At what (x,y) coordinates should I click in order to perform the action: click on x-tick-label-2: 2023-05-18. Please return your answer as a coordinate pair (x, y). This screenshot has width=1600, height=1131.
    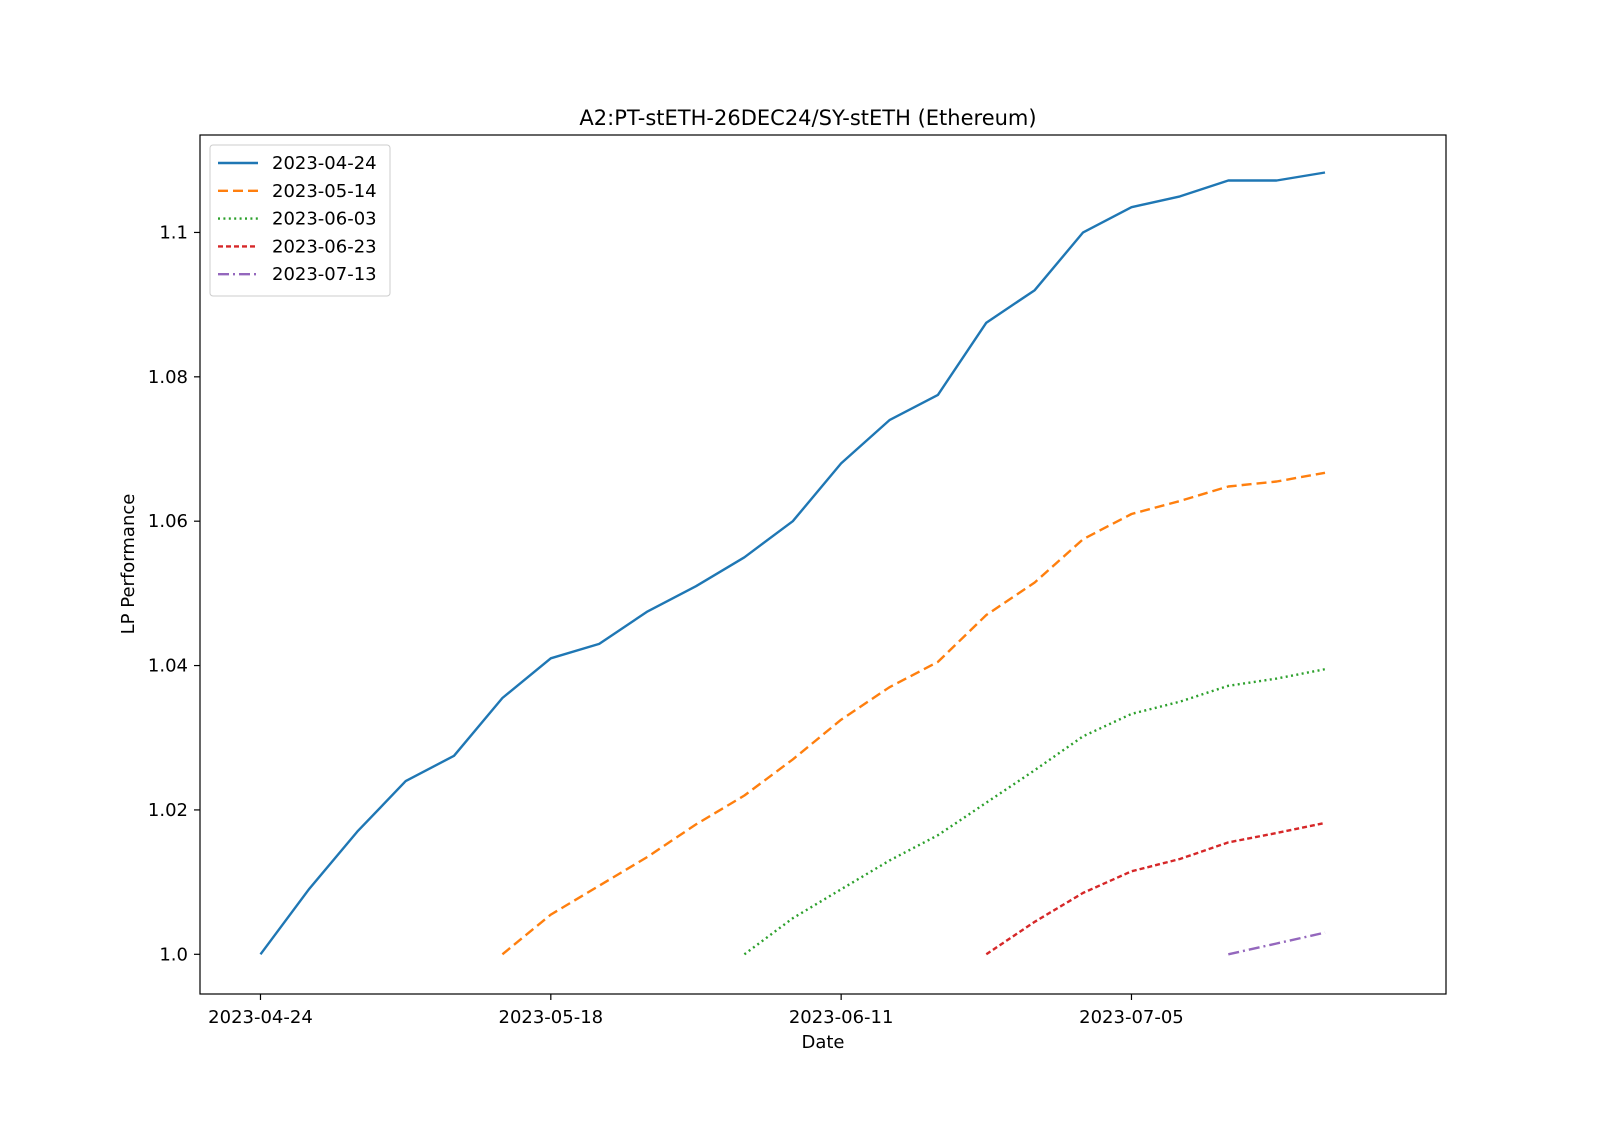
    Looking at the image, I should click on (551, 1017).